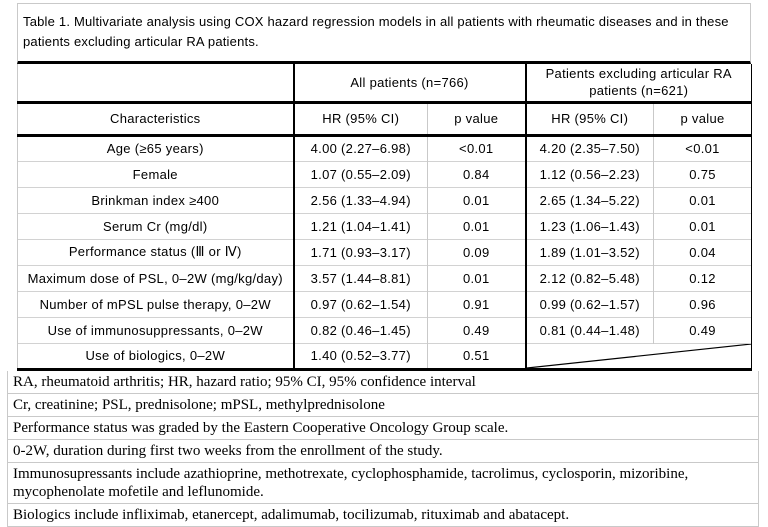 The image size is (768, 527). Describe the element at coordinates (360, 303) in the screenshot. I see `hr-cell: 0.97 (0.62–1.54)` at that location.